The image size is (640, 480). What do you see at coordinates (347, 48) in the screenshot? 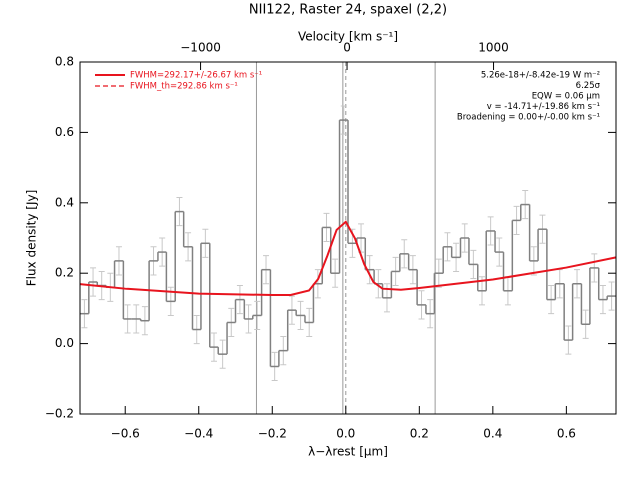
I see `x2-tick-label: 0` at bounding box center [347, 48].